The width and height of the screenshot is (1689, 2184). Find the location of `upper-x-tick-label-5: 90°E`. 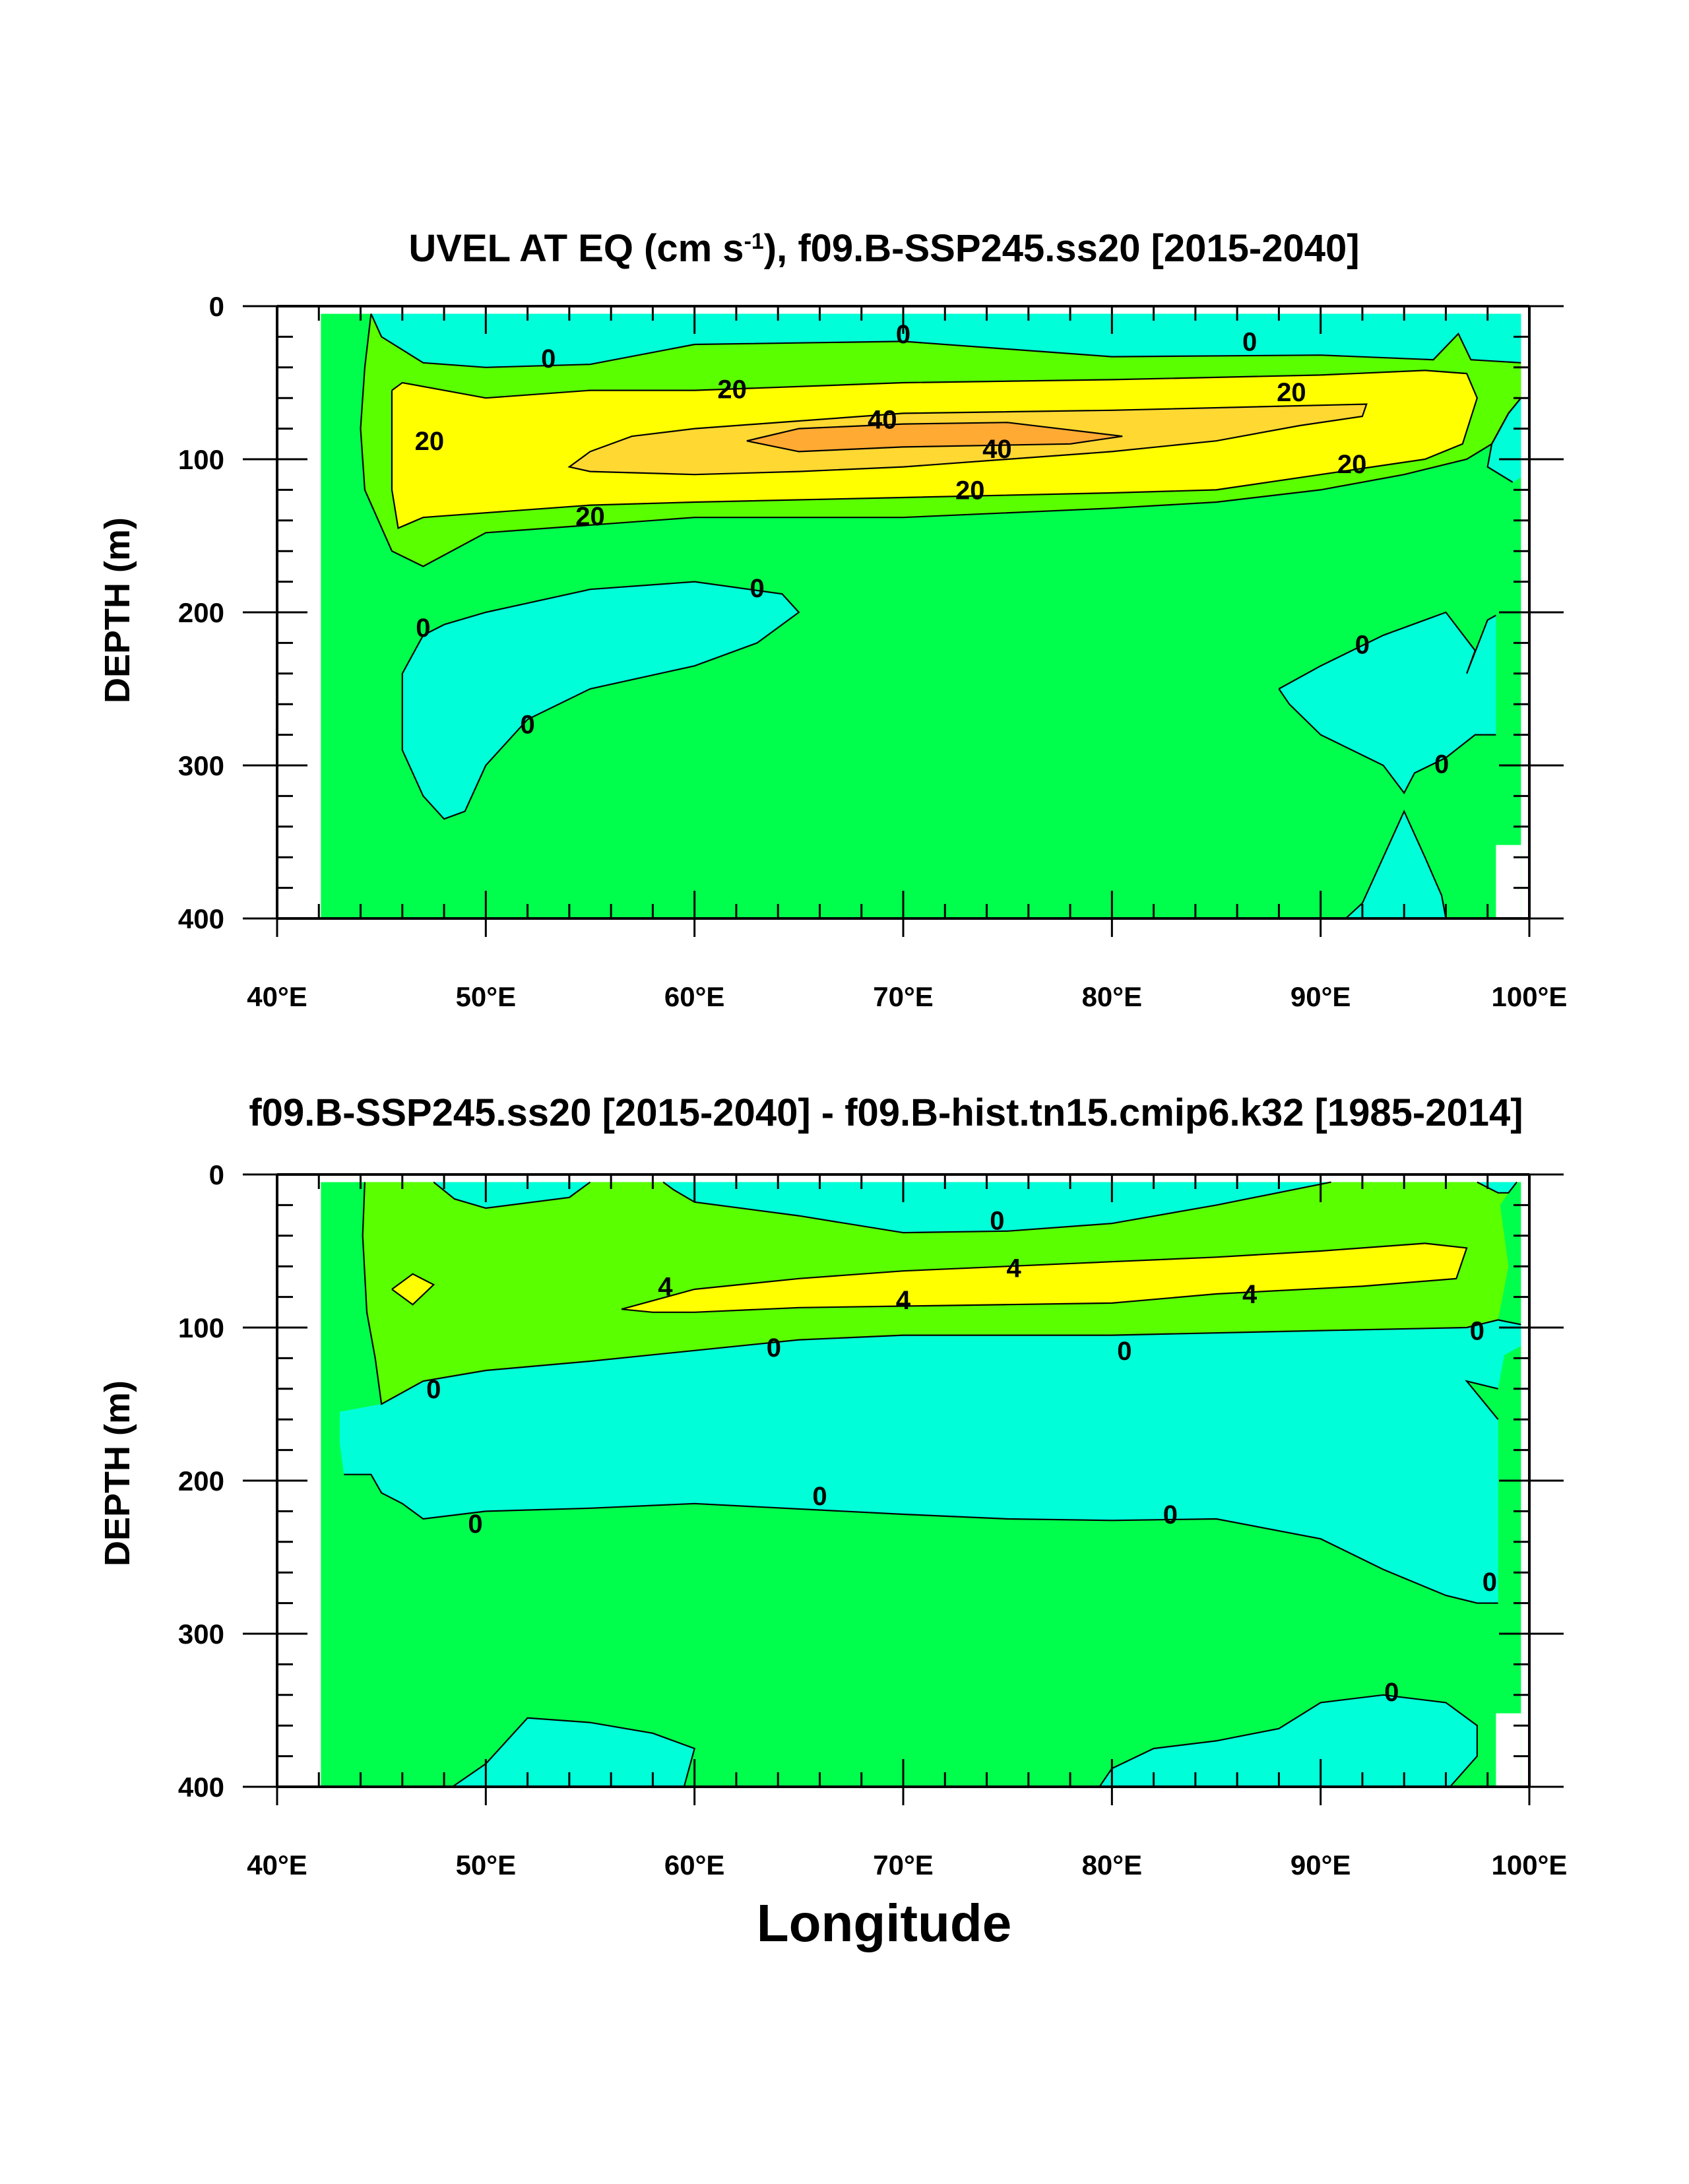

upper-x-tick-label-5: 90°E is located at coordinates (1321, 996).